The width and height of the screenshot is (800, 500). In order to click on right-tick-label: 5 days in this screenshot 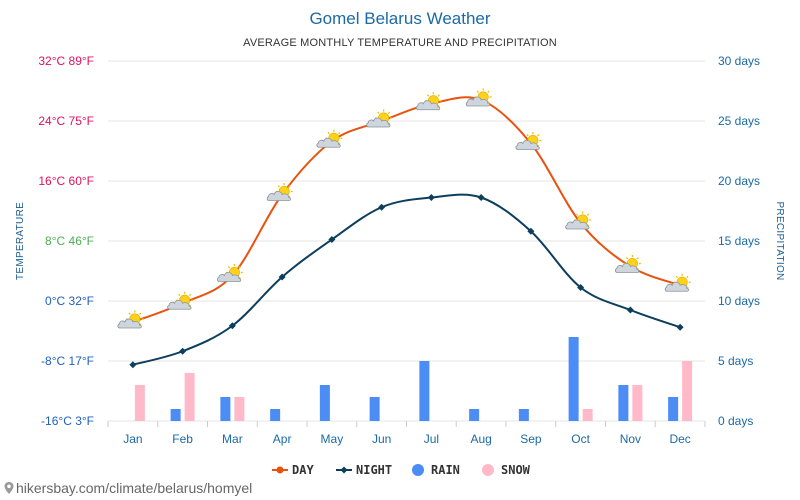, I will do `click(735, 361)`.